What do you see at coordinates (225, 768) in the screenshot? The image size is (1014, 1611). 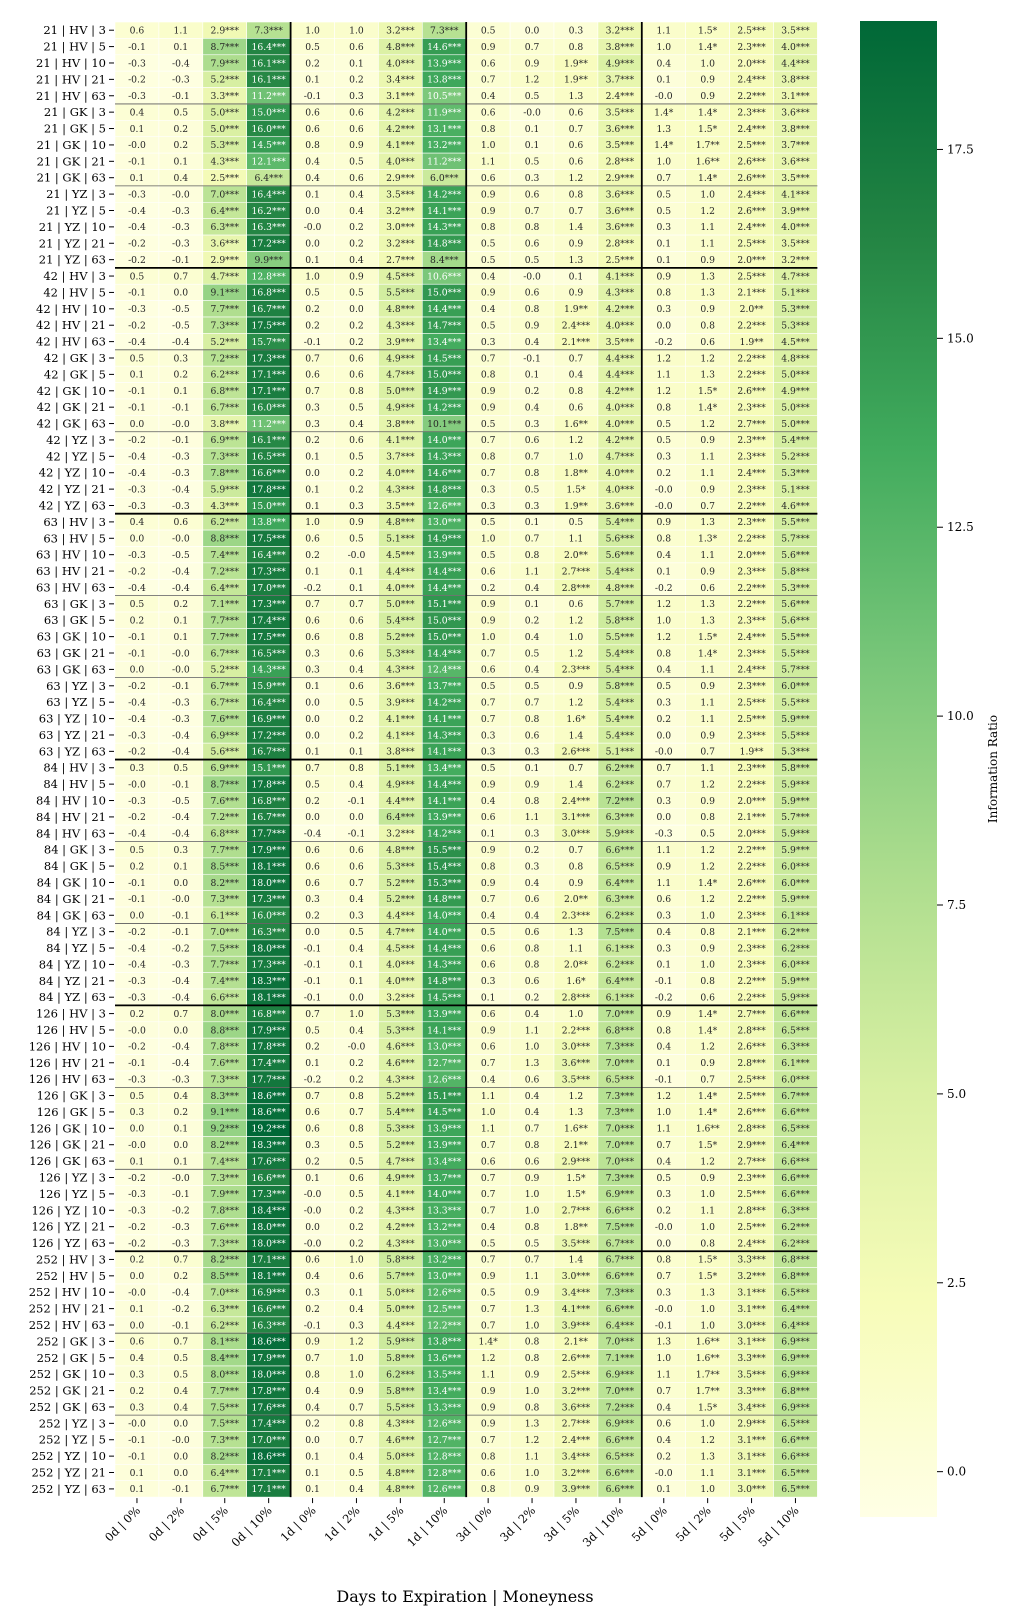 I see `cell-value-label: 6.9***` at bounding box center [225, 768].